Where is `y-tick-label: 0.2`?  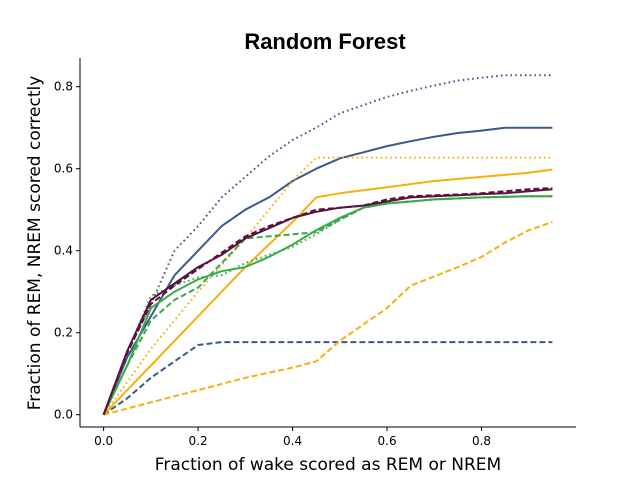
y-tick-label: 0.2 is located at coordinates (63, 333).